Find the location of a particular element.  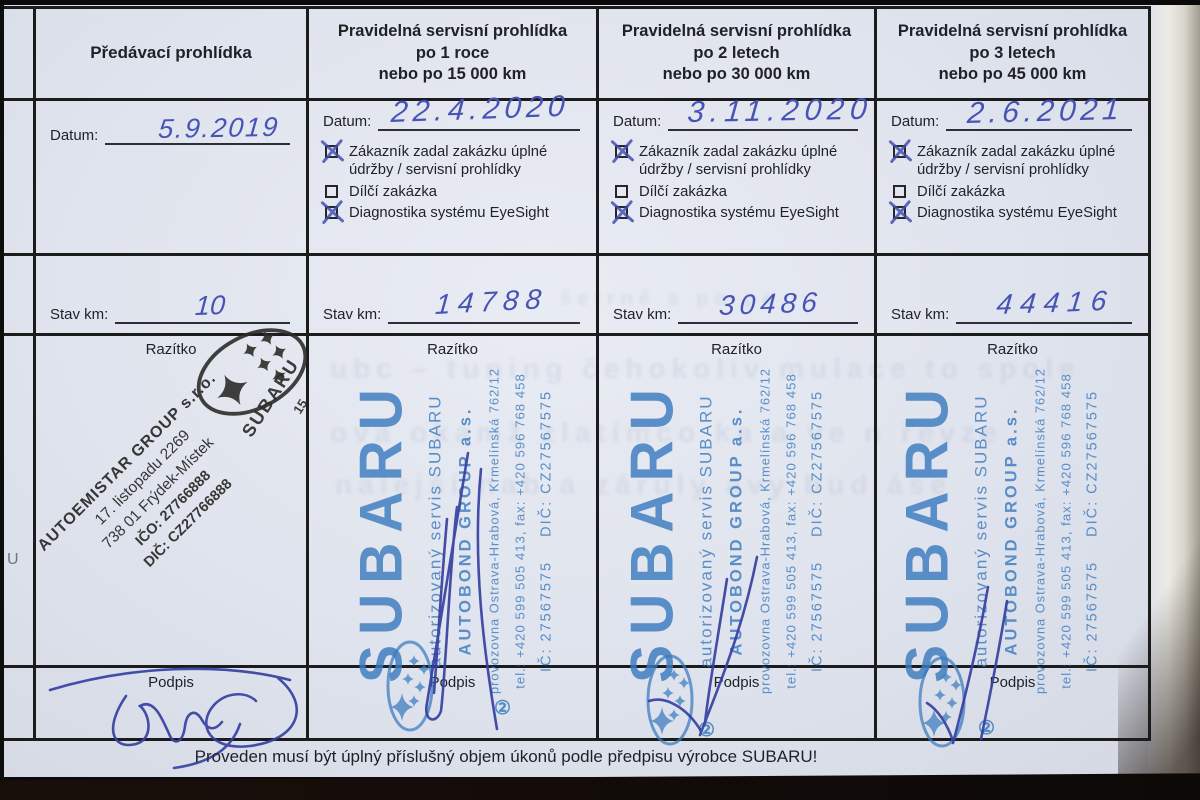

date-line: 5.9.2019 is located at coordinates (197, 128).